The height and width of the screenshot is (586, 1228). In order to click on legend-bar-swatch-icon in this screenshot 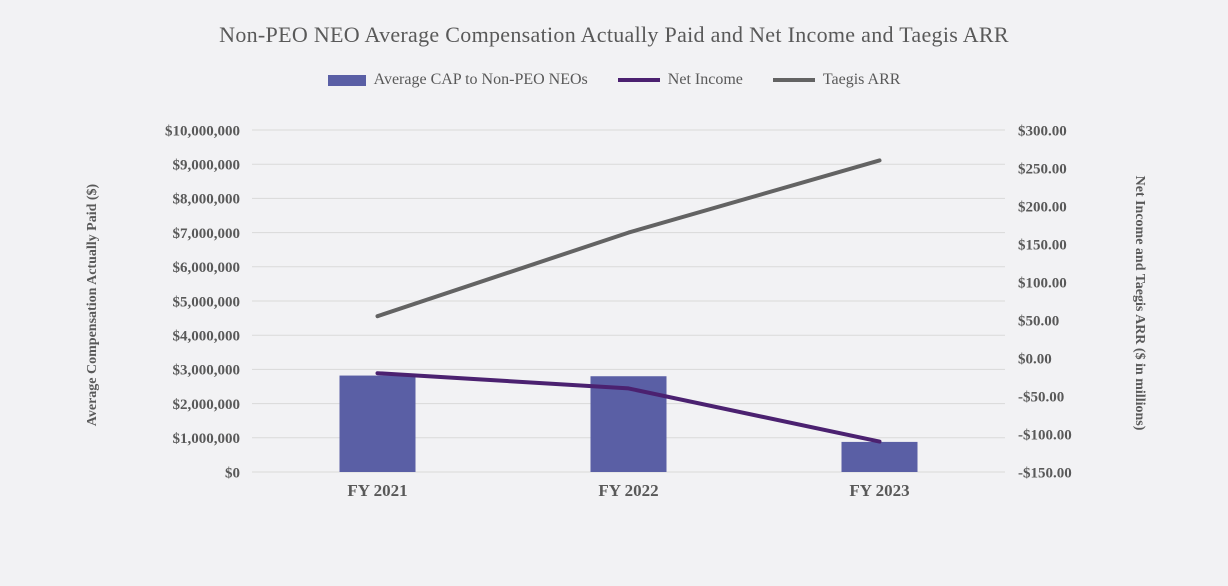, I will do `click(346, 80)`.